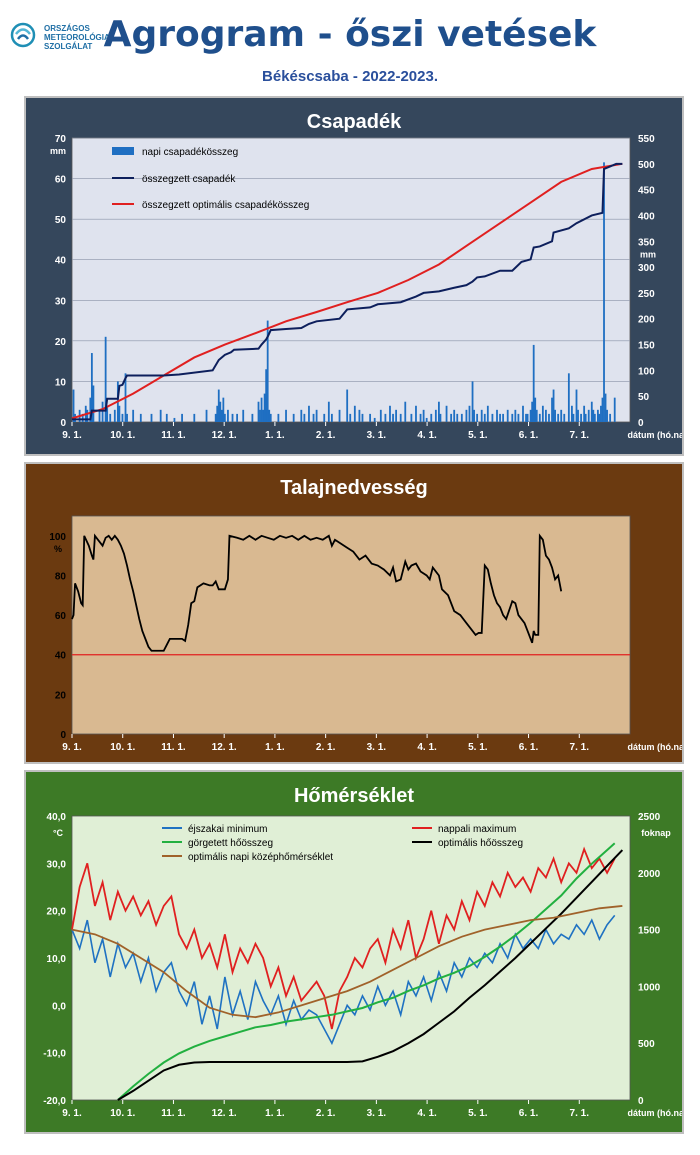 The height and width of the screenshot is (1155, 700). I want to click on precip-ytick-label: 30, so click(61, 301).